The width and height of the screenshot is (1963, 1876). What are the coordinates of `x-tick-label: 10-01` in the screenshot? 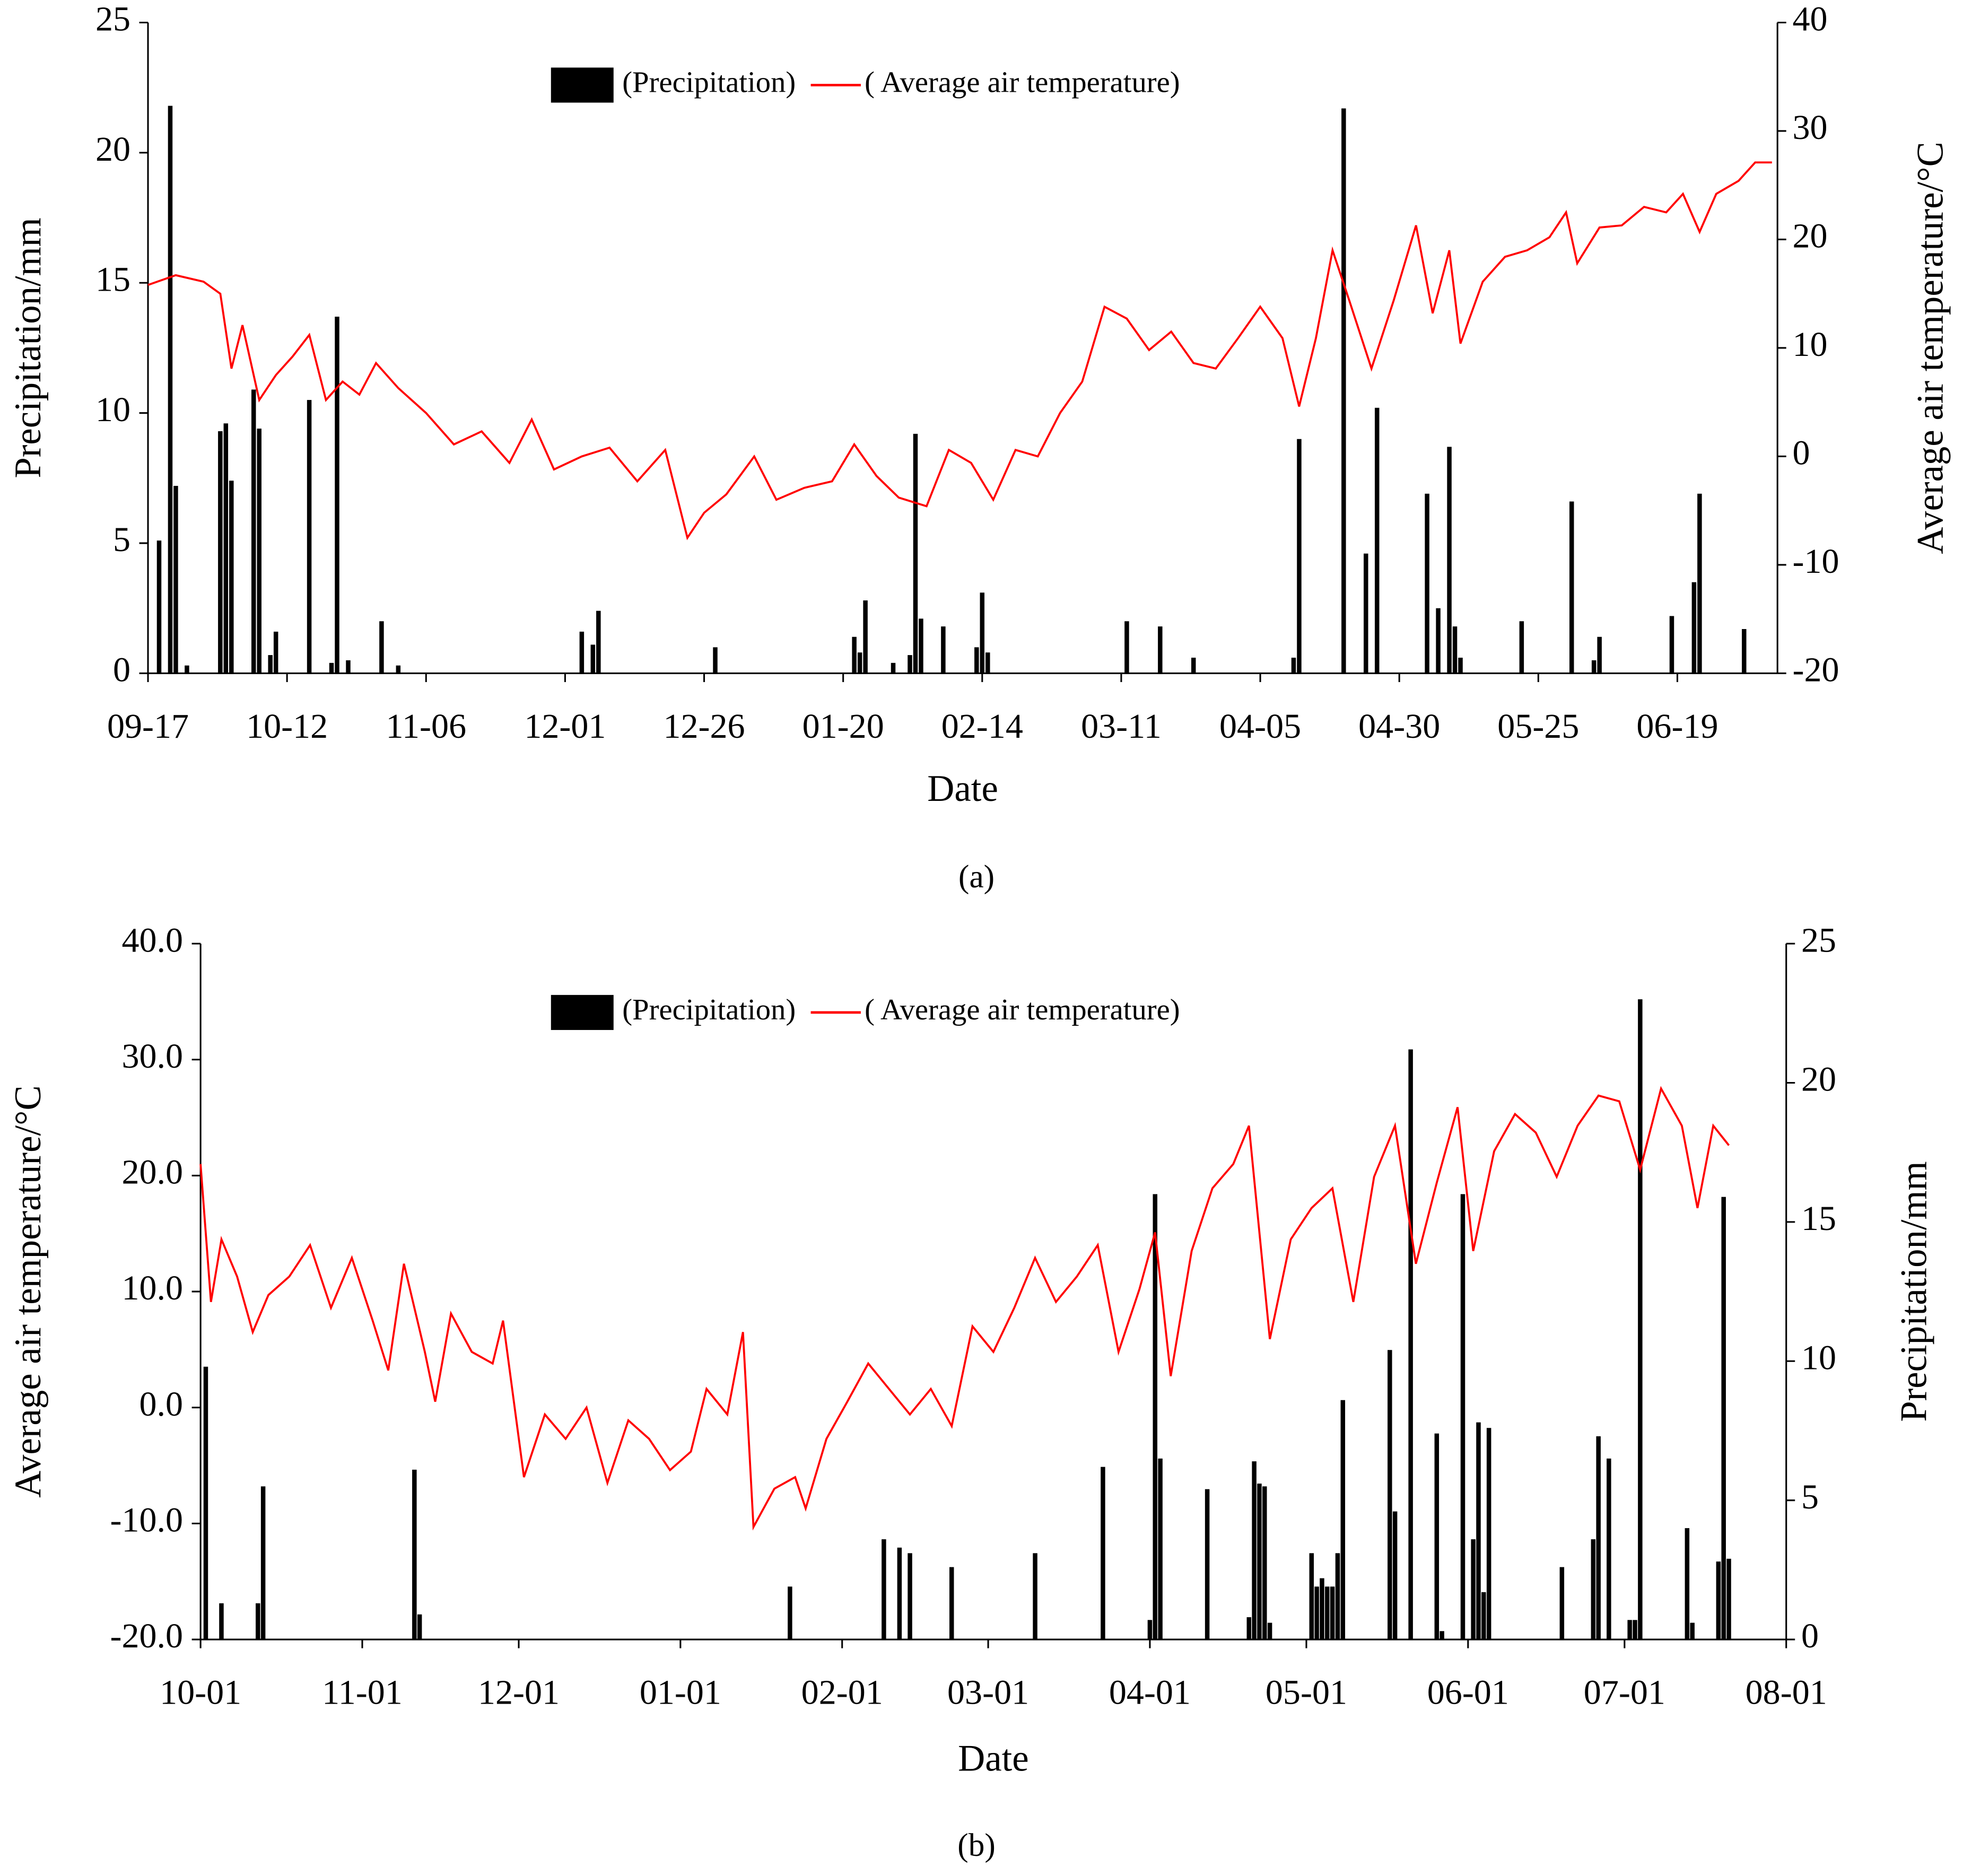 It's located at (200, 1692).